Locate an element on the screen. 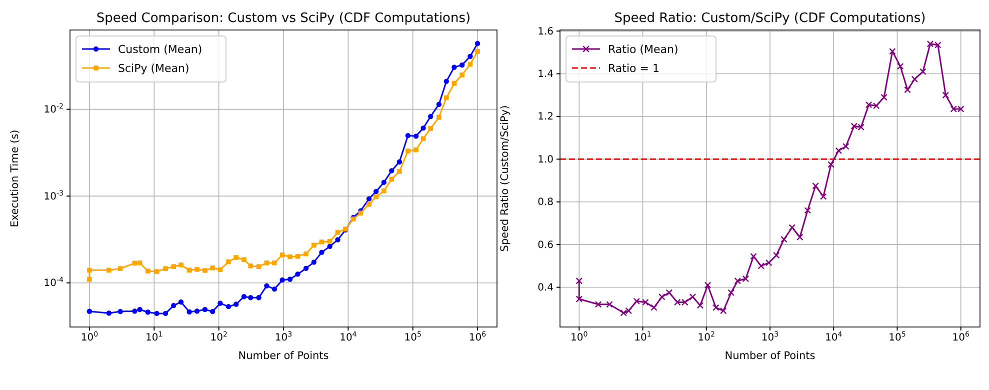 This screenshot has height=390, width=989. legend-label: Ratio = 1 is located at coordinates (634, 68).